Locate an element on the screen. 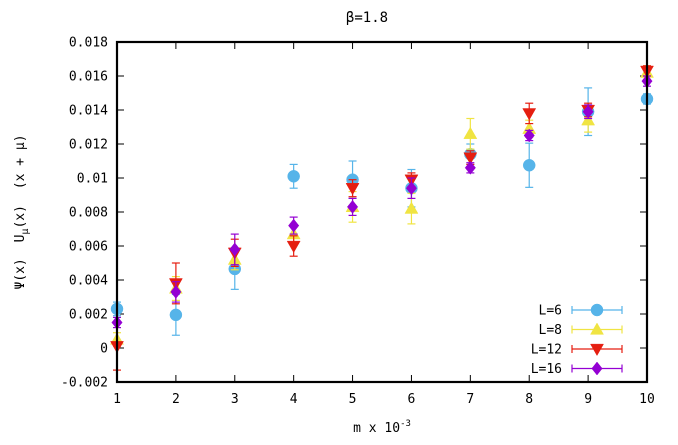  y-tick-label: 0.008 is located at coordinates (88, 213).